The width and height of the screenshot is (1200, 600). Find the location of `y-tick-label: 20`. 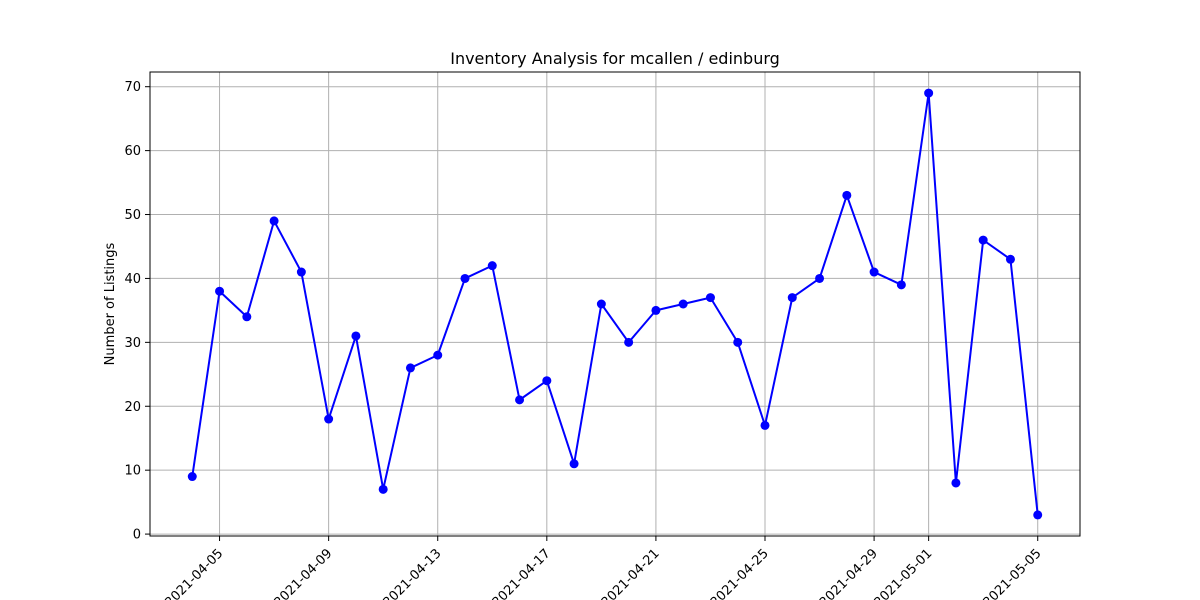

y-tick-label: 20 is located at coordinates (132, 407).